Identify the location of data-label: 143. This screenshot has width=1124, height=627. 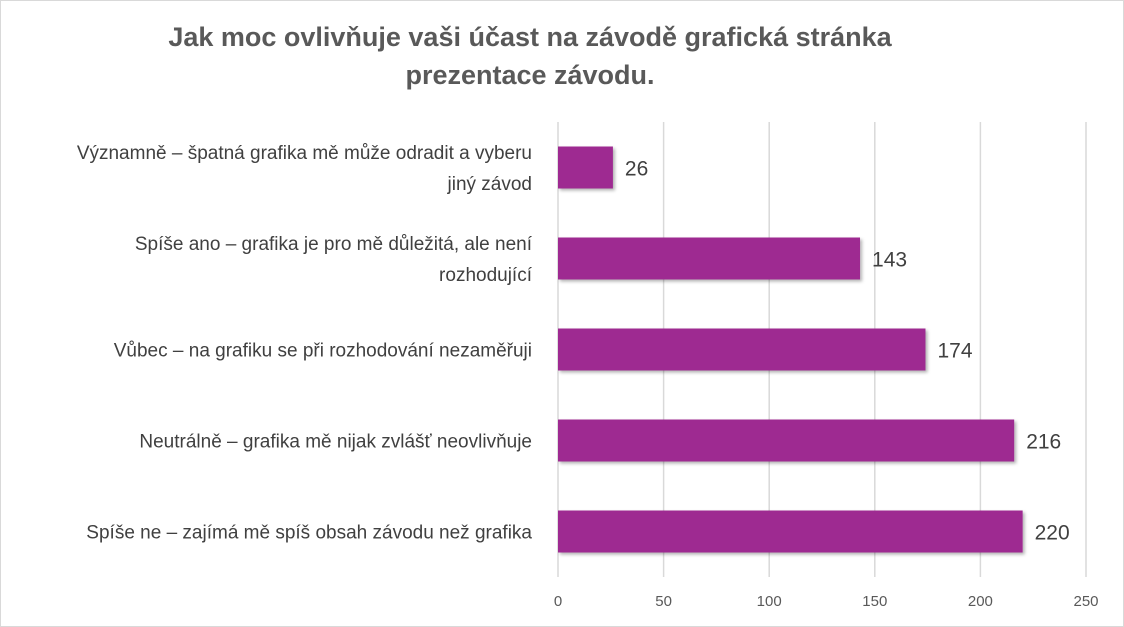
(889, 260).